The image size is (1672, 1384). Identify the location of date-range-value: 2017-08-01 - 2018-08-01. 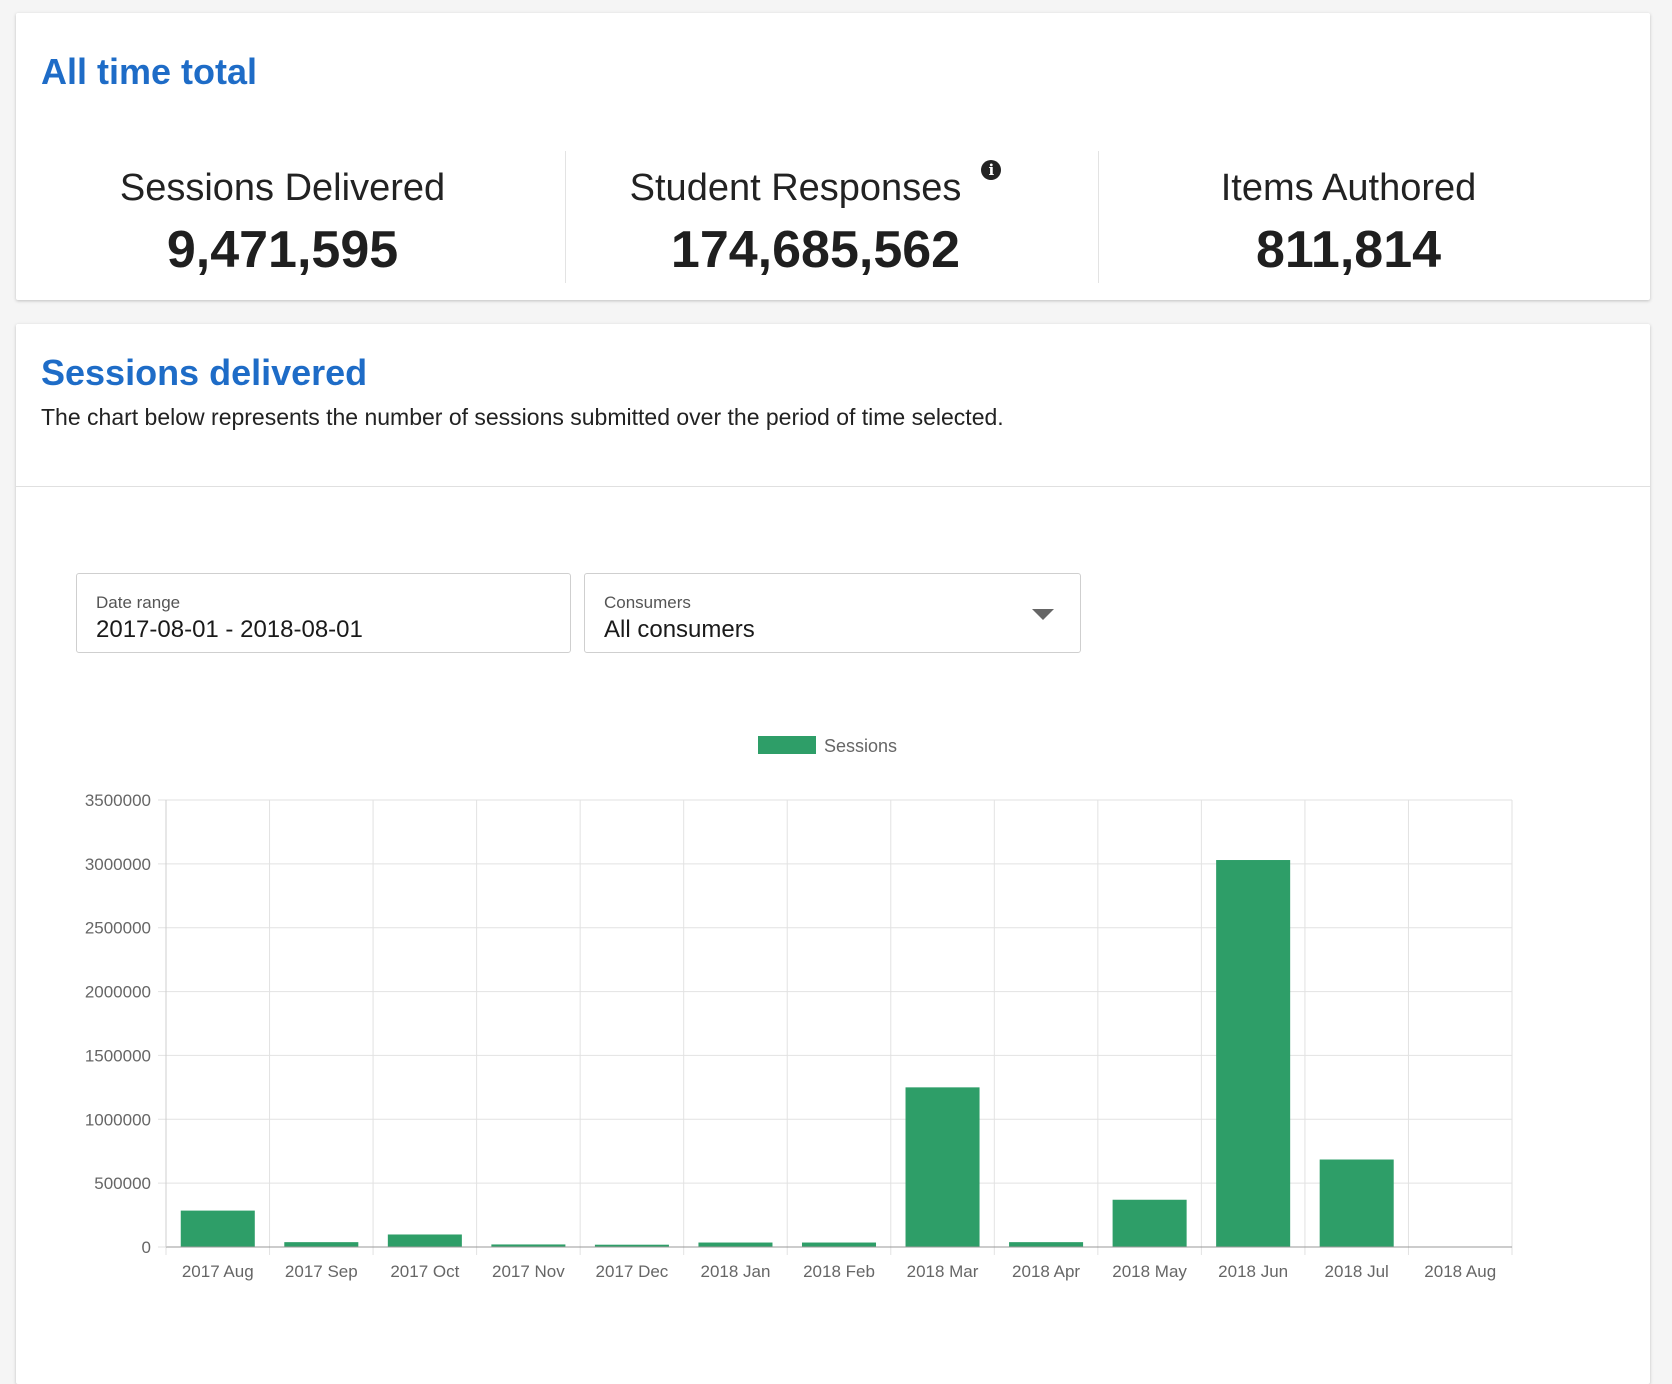
(229, 629).